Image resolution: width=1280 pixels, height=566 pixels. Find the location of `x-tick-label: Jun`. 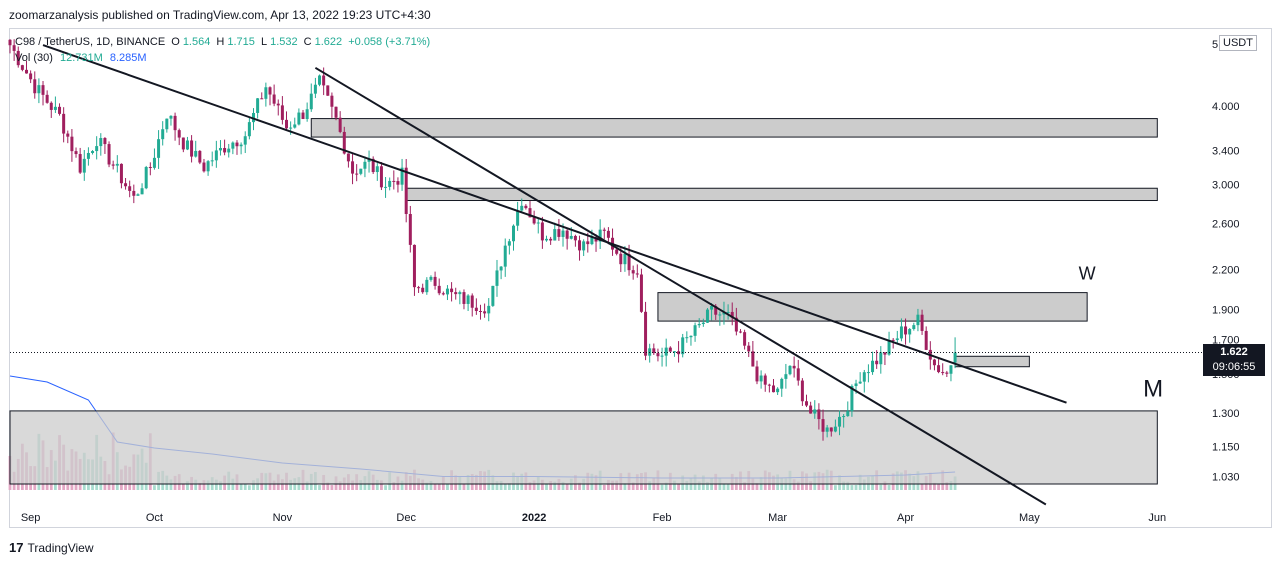

x-tick-label: Jun is located at coordinates (1157, 518).